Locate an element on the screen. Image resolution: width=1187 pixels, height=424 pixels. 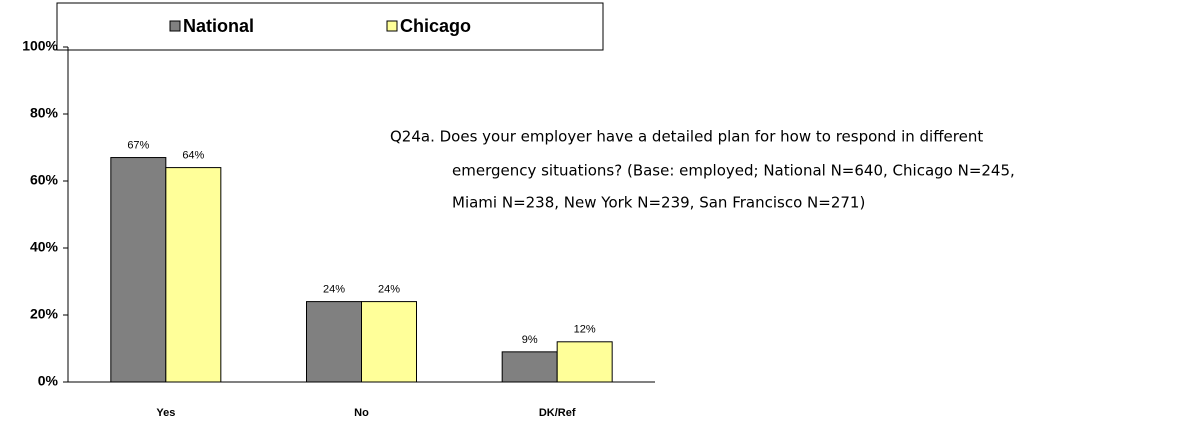
legend-label: National is located at coordinates (218, 26).